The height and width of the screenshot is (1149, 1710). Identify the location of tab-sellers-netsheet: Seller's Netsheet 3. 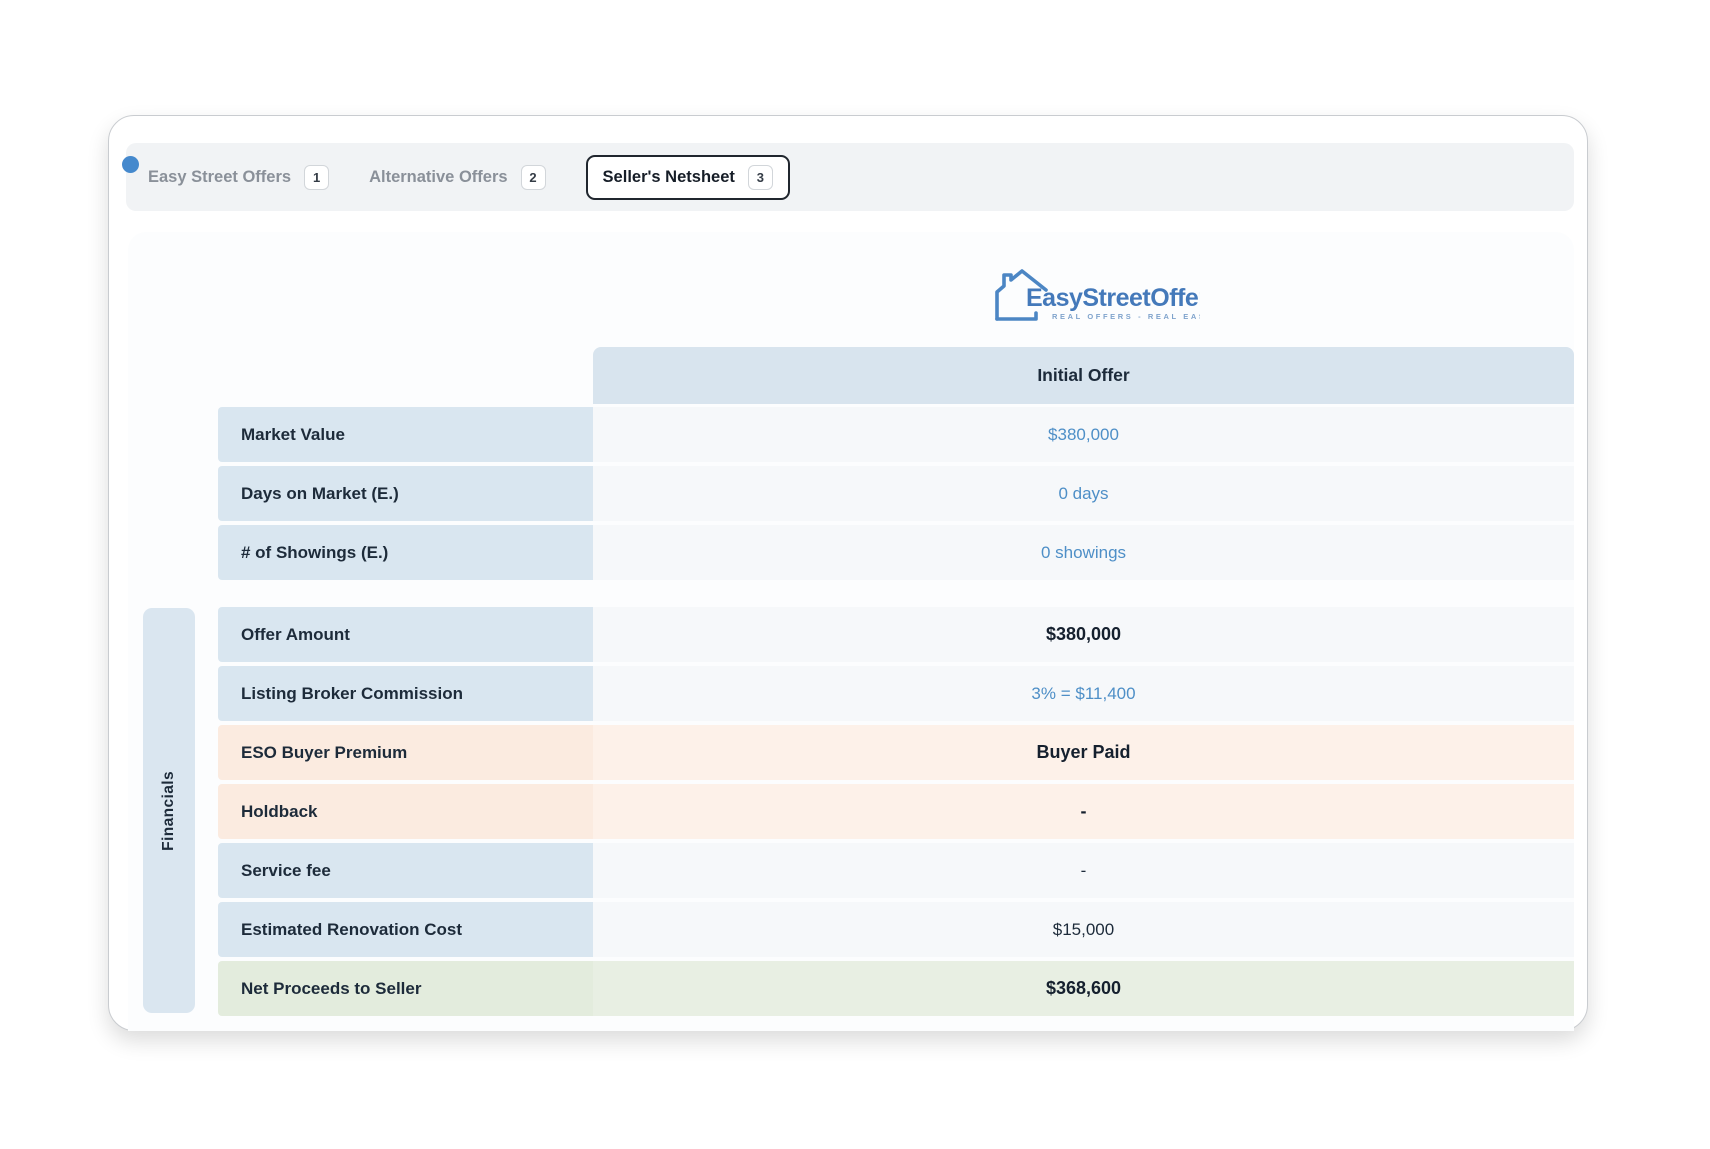
(687, 177).